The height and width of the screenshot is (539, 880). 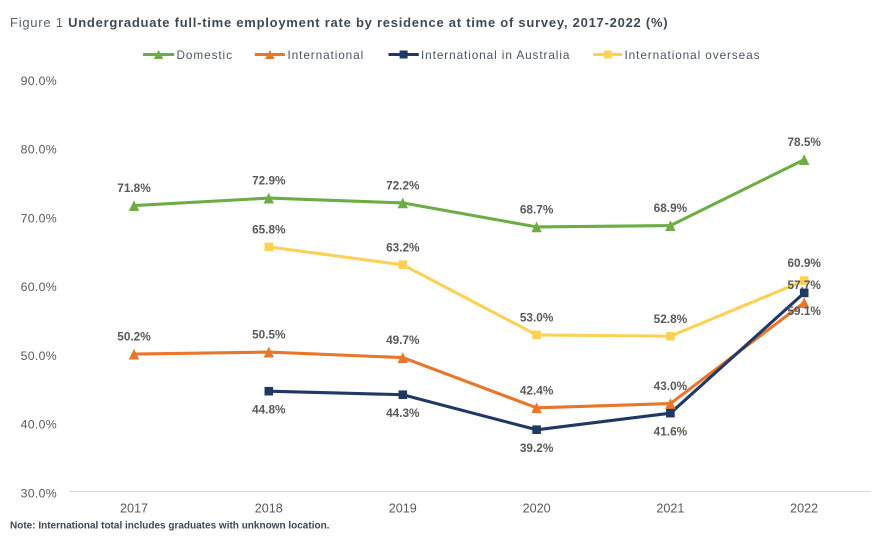 What do you see at coordinates (39, 218) in the screenshot?
I see `svg-text: 70.0%` at bounding box center [39, 218].